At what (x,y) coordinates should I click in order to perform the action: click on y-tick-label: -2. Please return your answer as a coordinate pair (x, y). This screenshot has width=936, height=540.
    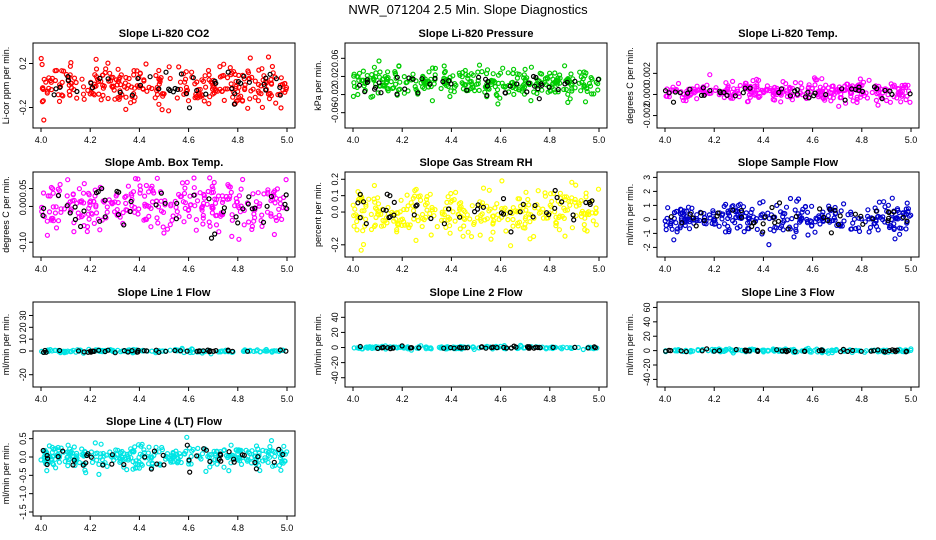
    Looking at the image, I should click on (647, 247).